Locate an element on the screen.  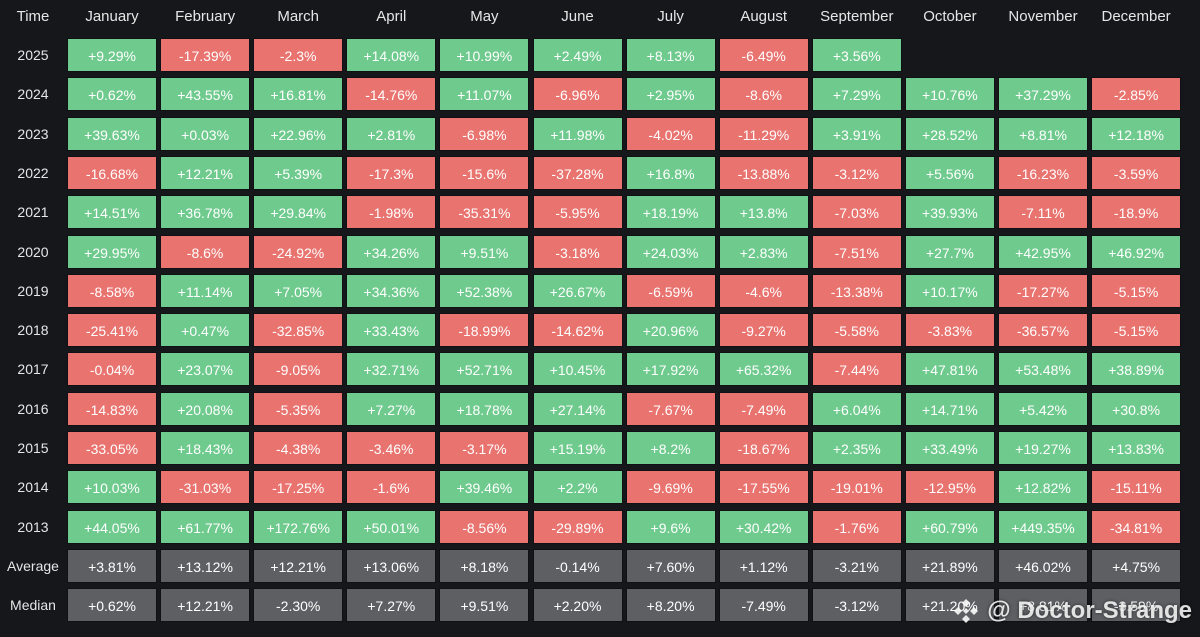
column-header-november: November is located at coordinates (1043, 16).